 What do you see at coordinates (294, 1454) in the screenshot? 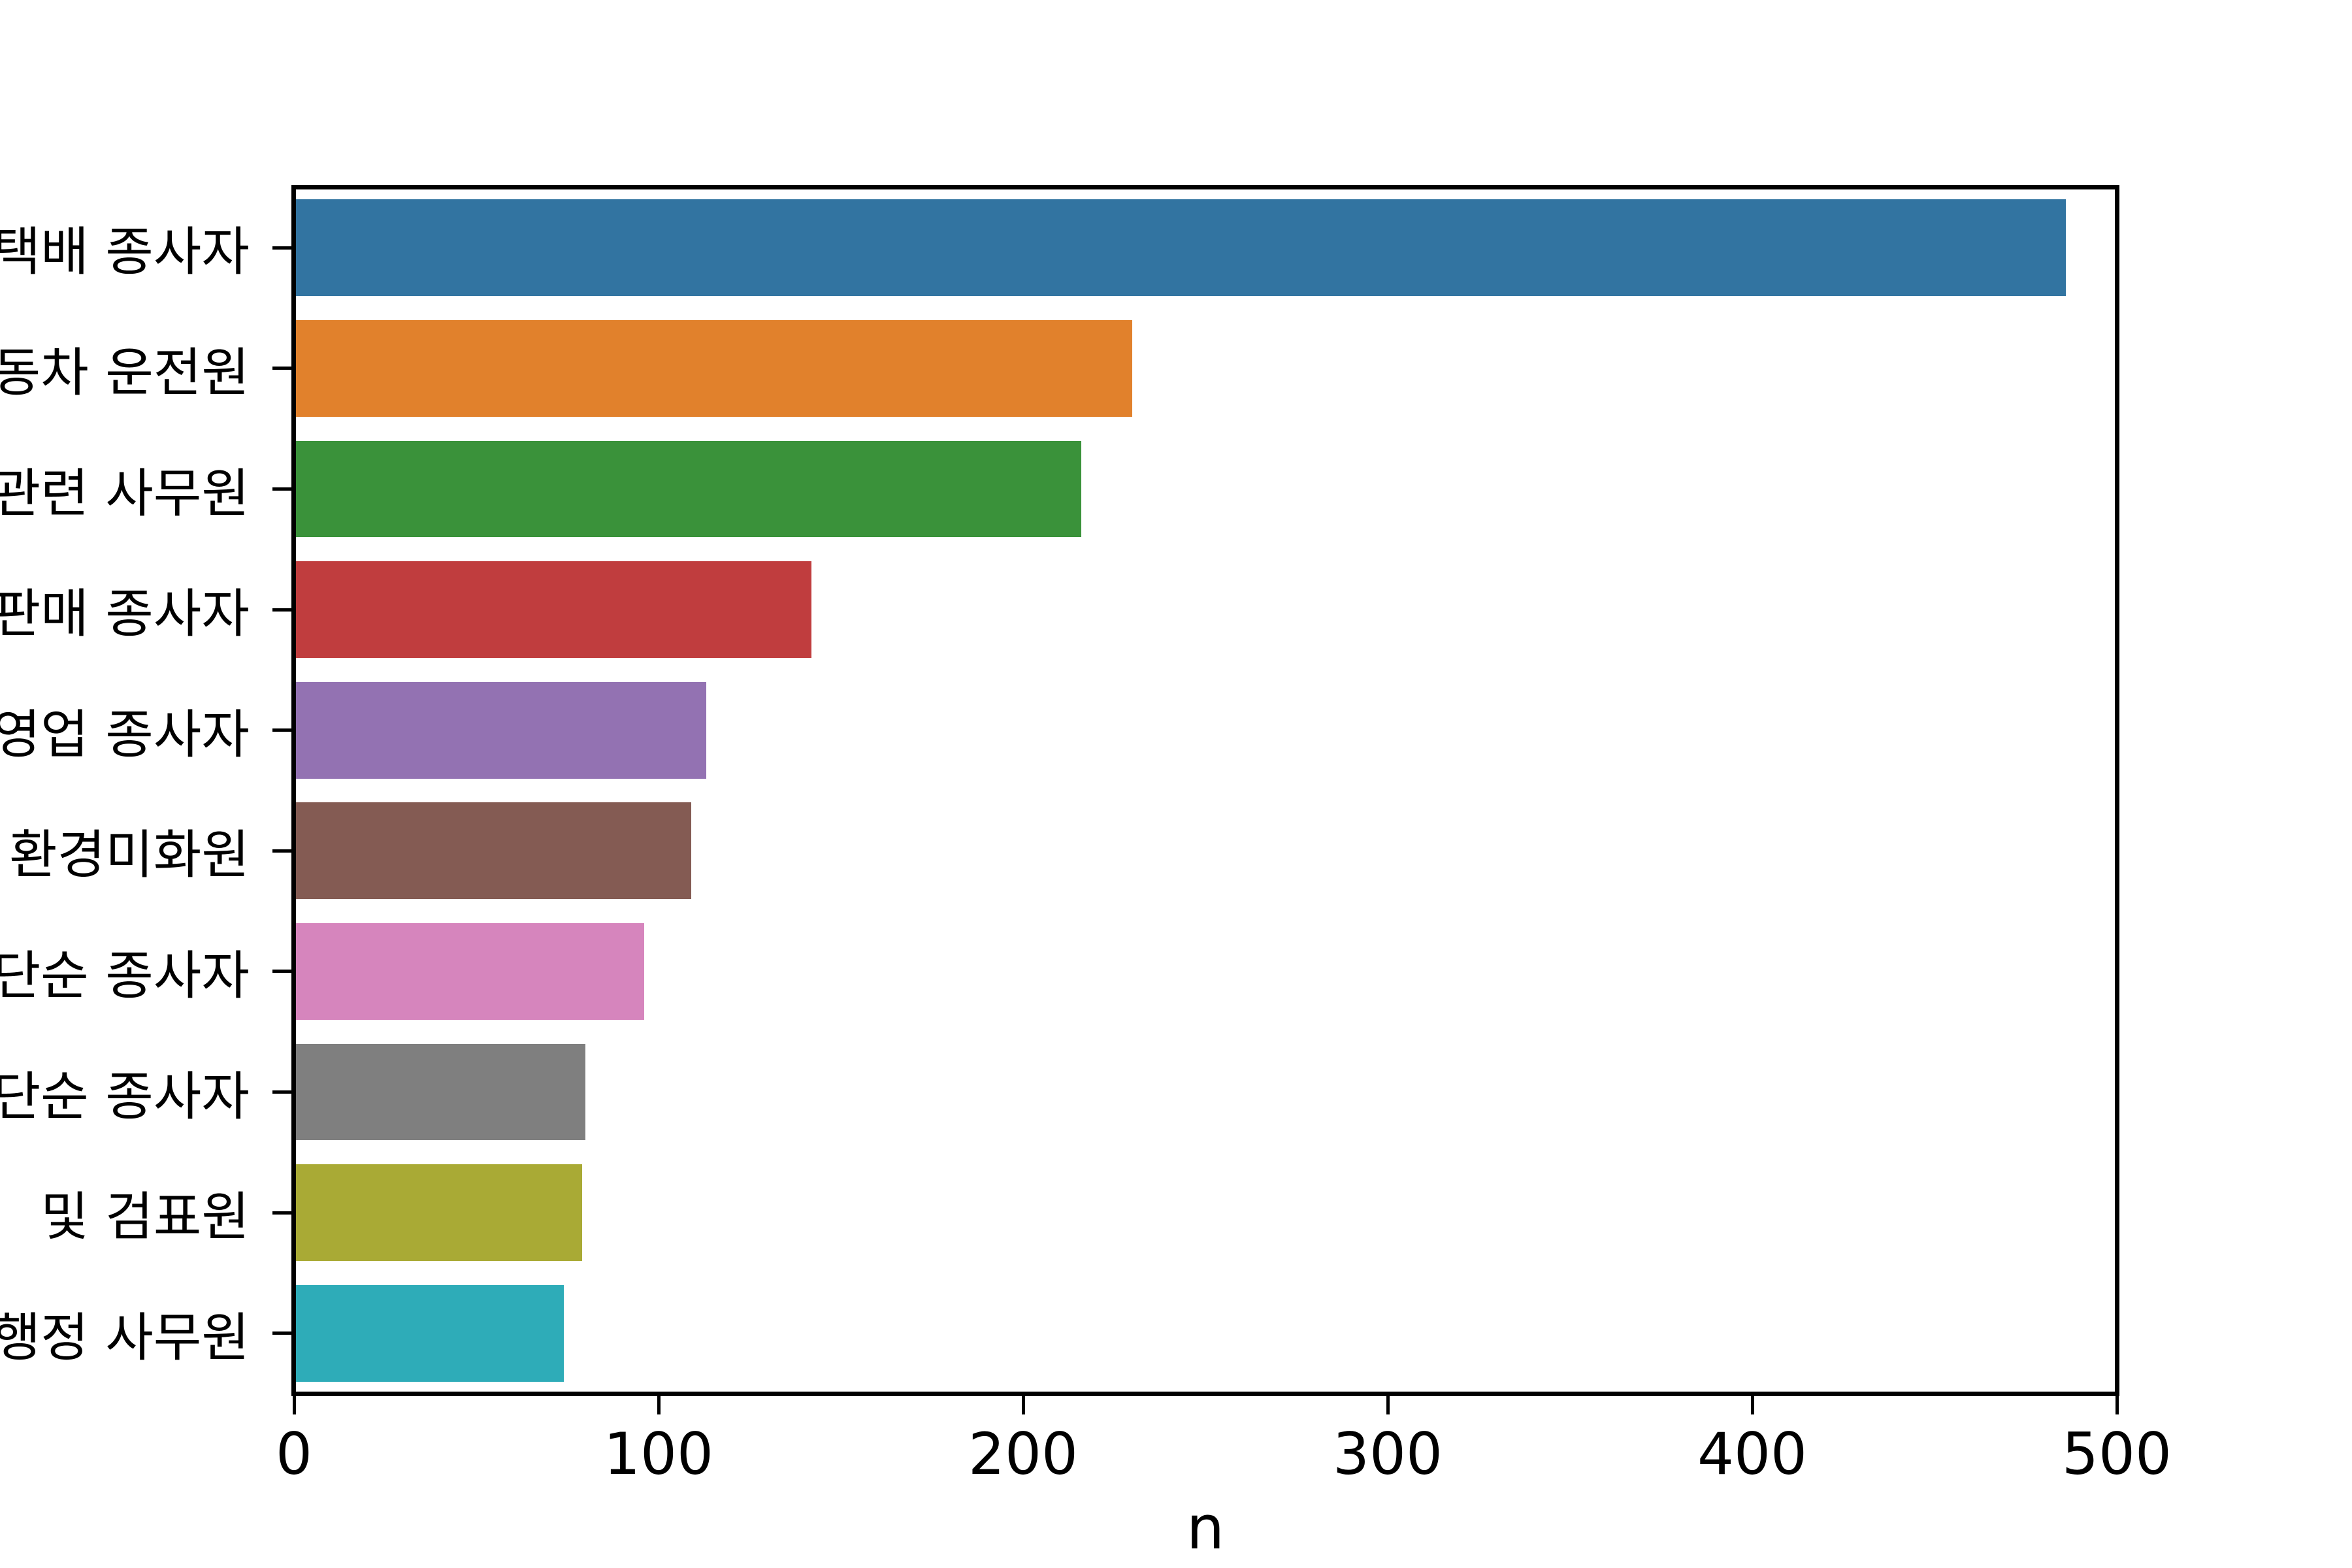
I see `x-tick-label-0: 0` at bounding box center [294, 1454].